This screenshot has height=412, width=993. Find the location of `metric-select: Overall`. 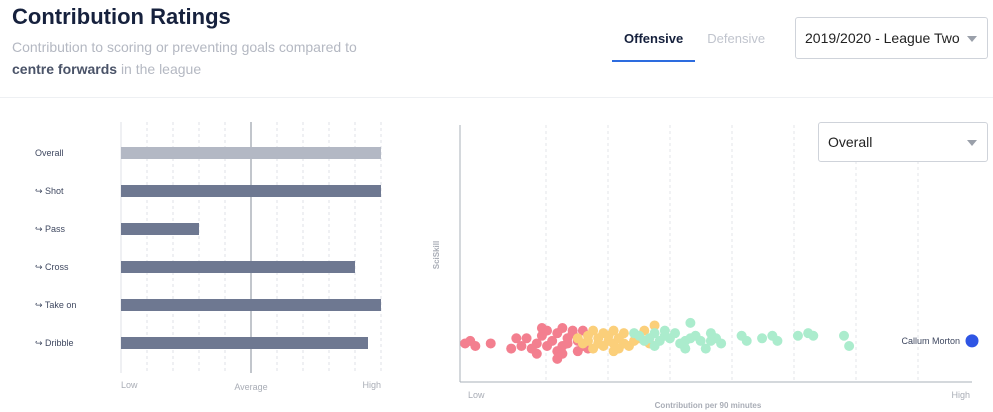

metric-select: Overall is located at coordinates (903, 142).